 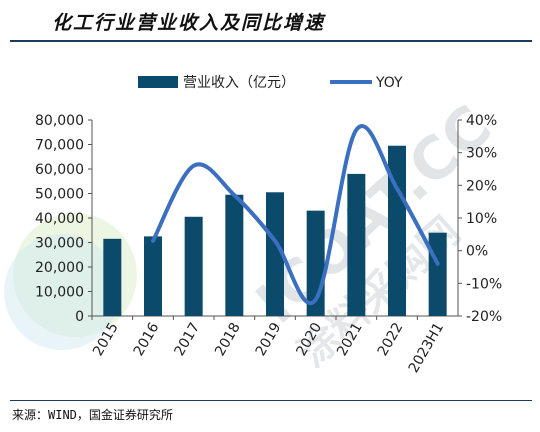 I want to click on legend: 营业收入（亿元） YOY, so click(x=270, y=83).